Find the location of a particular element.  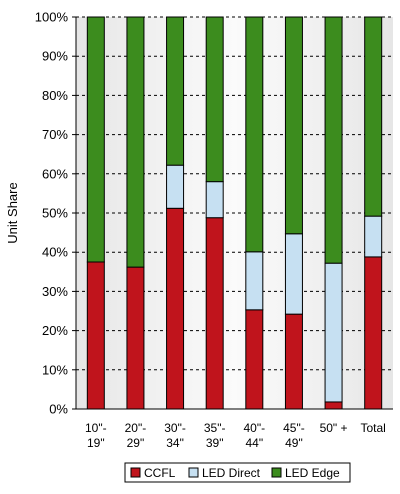

x-tick-label-line: 45"- is located at coordinates (294, 428).